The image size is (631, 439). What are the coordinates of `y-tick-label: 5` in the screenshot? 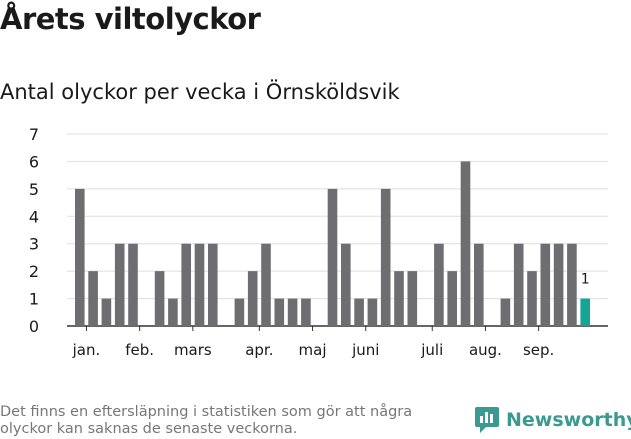 It's located at (34, 189).